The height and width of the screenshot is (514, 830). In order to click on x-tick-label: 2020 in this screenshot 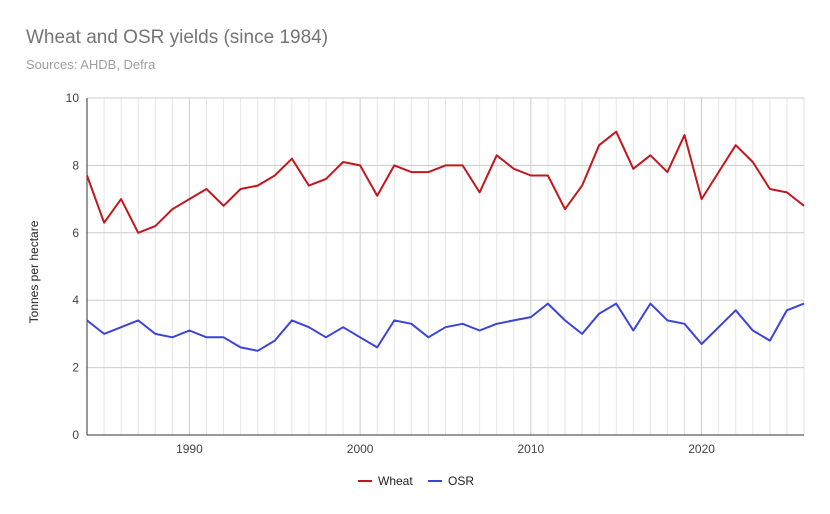, I will do `click(701, 449)`.